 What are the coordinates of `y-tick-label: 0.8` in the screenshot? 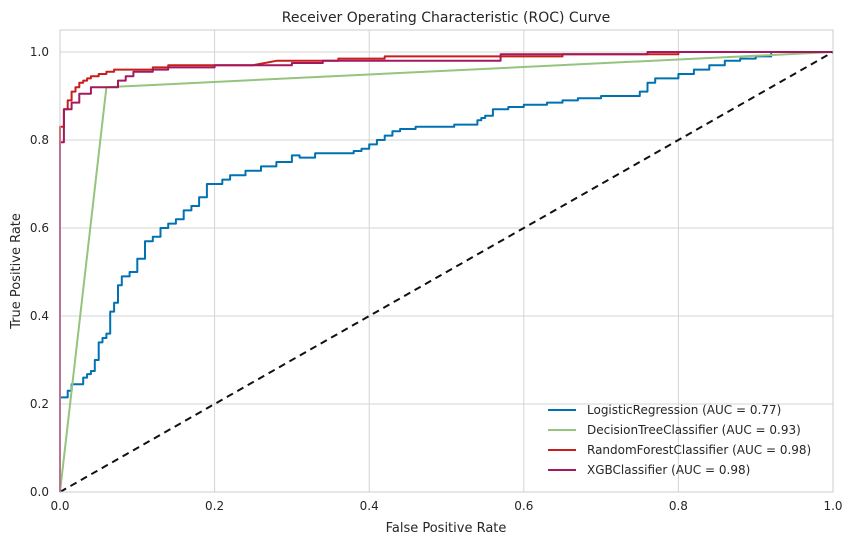 It's located at (39, 140).